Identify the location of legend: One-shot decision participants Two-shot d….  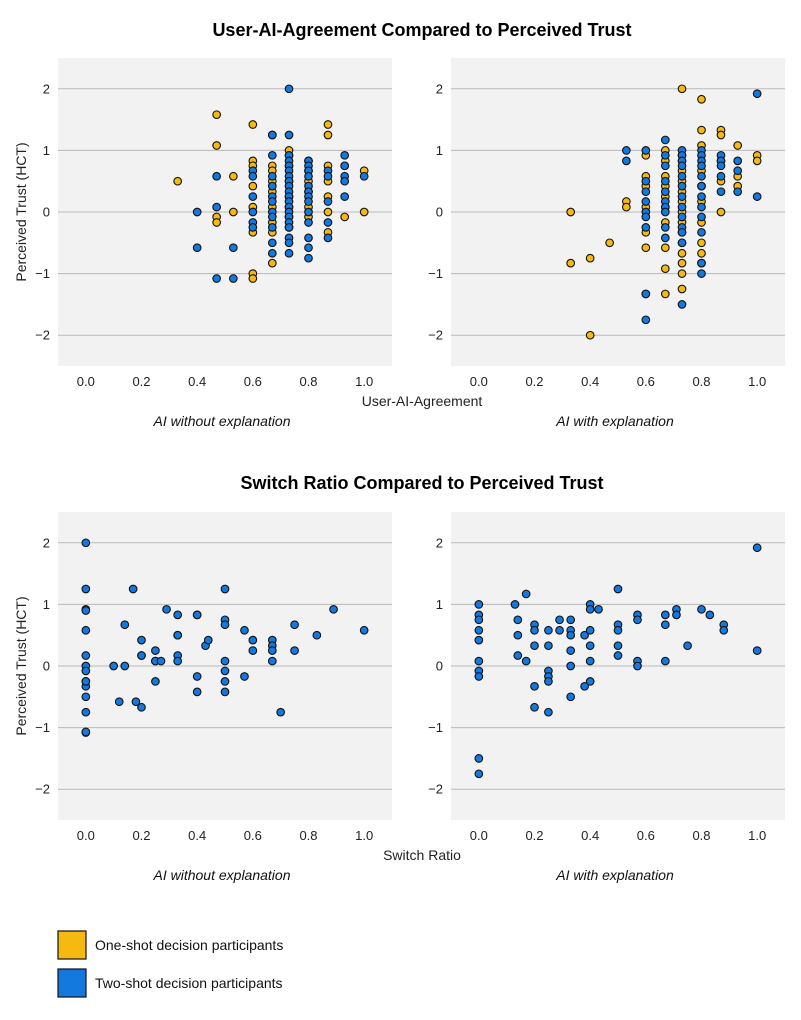
(170, 964).